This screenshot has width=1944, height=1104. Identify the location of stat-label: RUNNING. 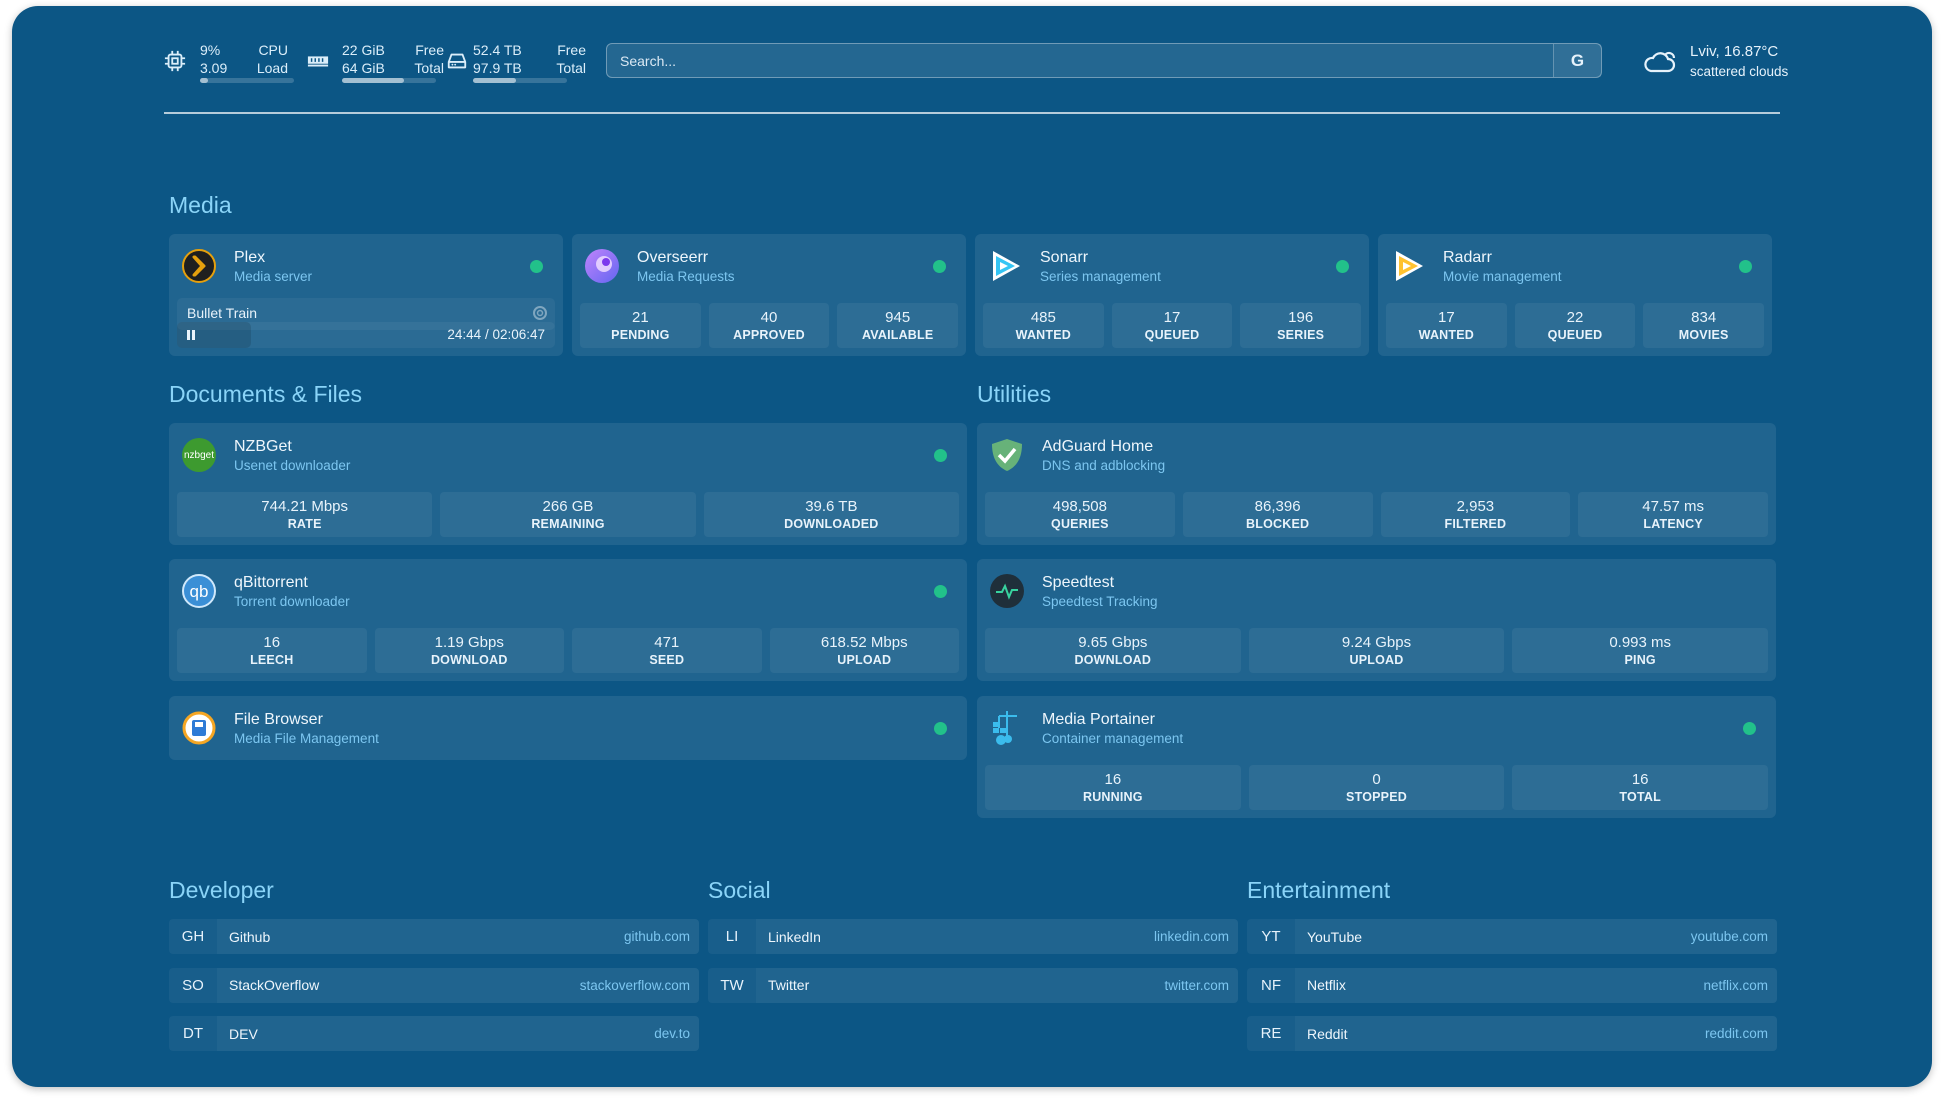
(1112, 797).